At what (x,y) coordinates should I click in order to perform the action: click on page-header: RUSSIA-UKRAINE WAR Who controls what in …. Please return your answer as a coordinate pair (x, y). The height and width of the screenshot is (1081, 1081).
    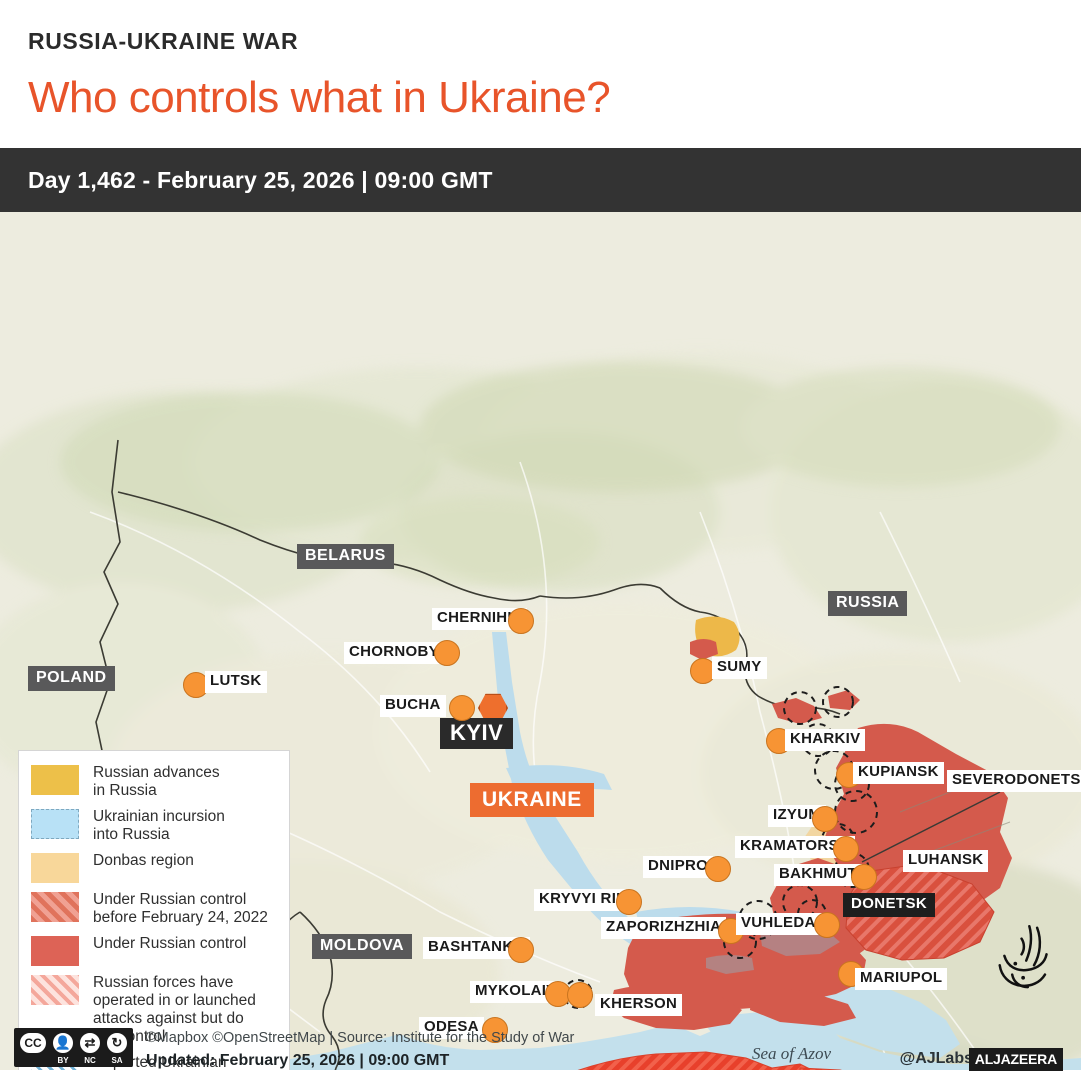
    Looking at the image, I should click on (540, 74).